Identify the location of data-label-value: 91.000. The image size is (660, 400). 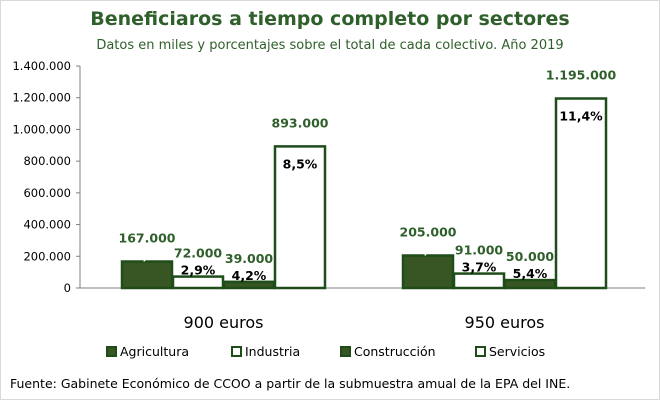
(479, 250).